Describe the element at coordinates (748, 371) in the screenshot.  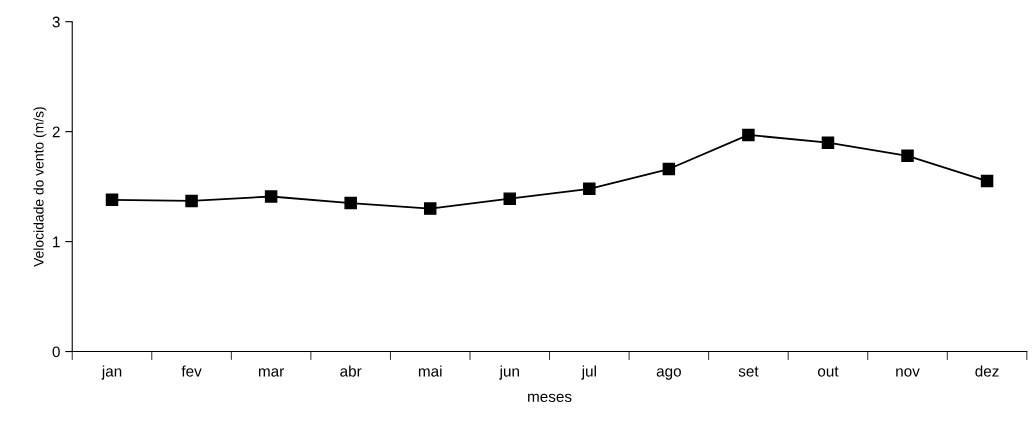
I see `x-tick-label: set` at that location.